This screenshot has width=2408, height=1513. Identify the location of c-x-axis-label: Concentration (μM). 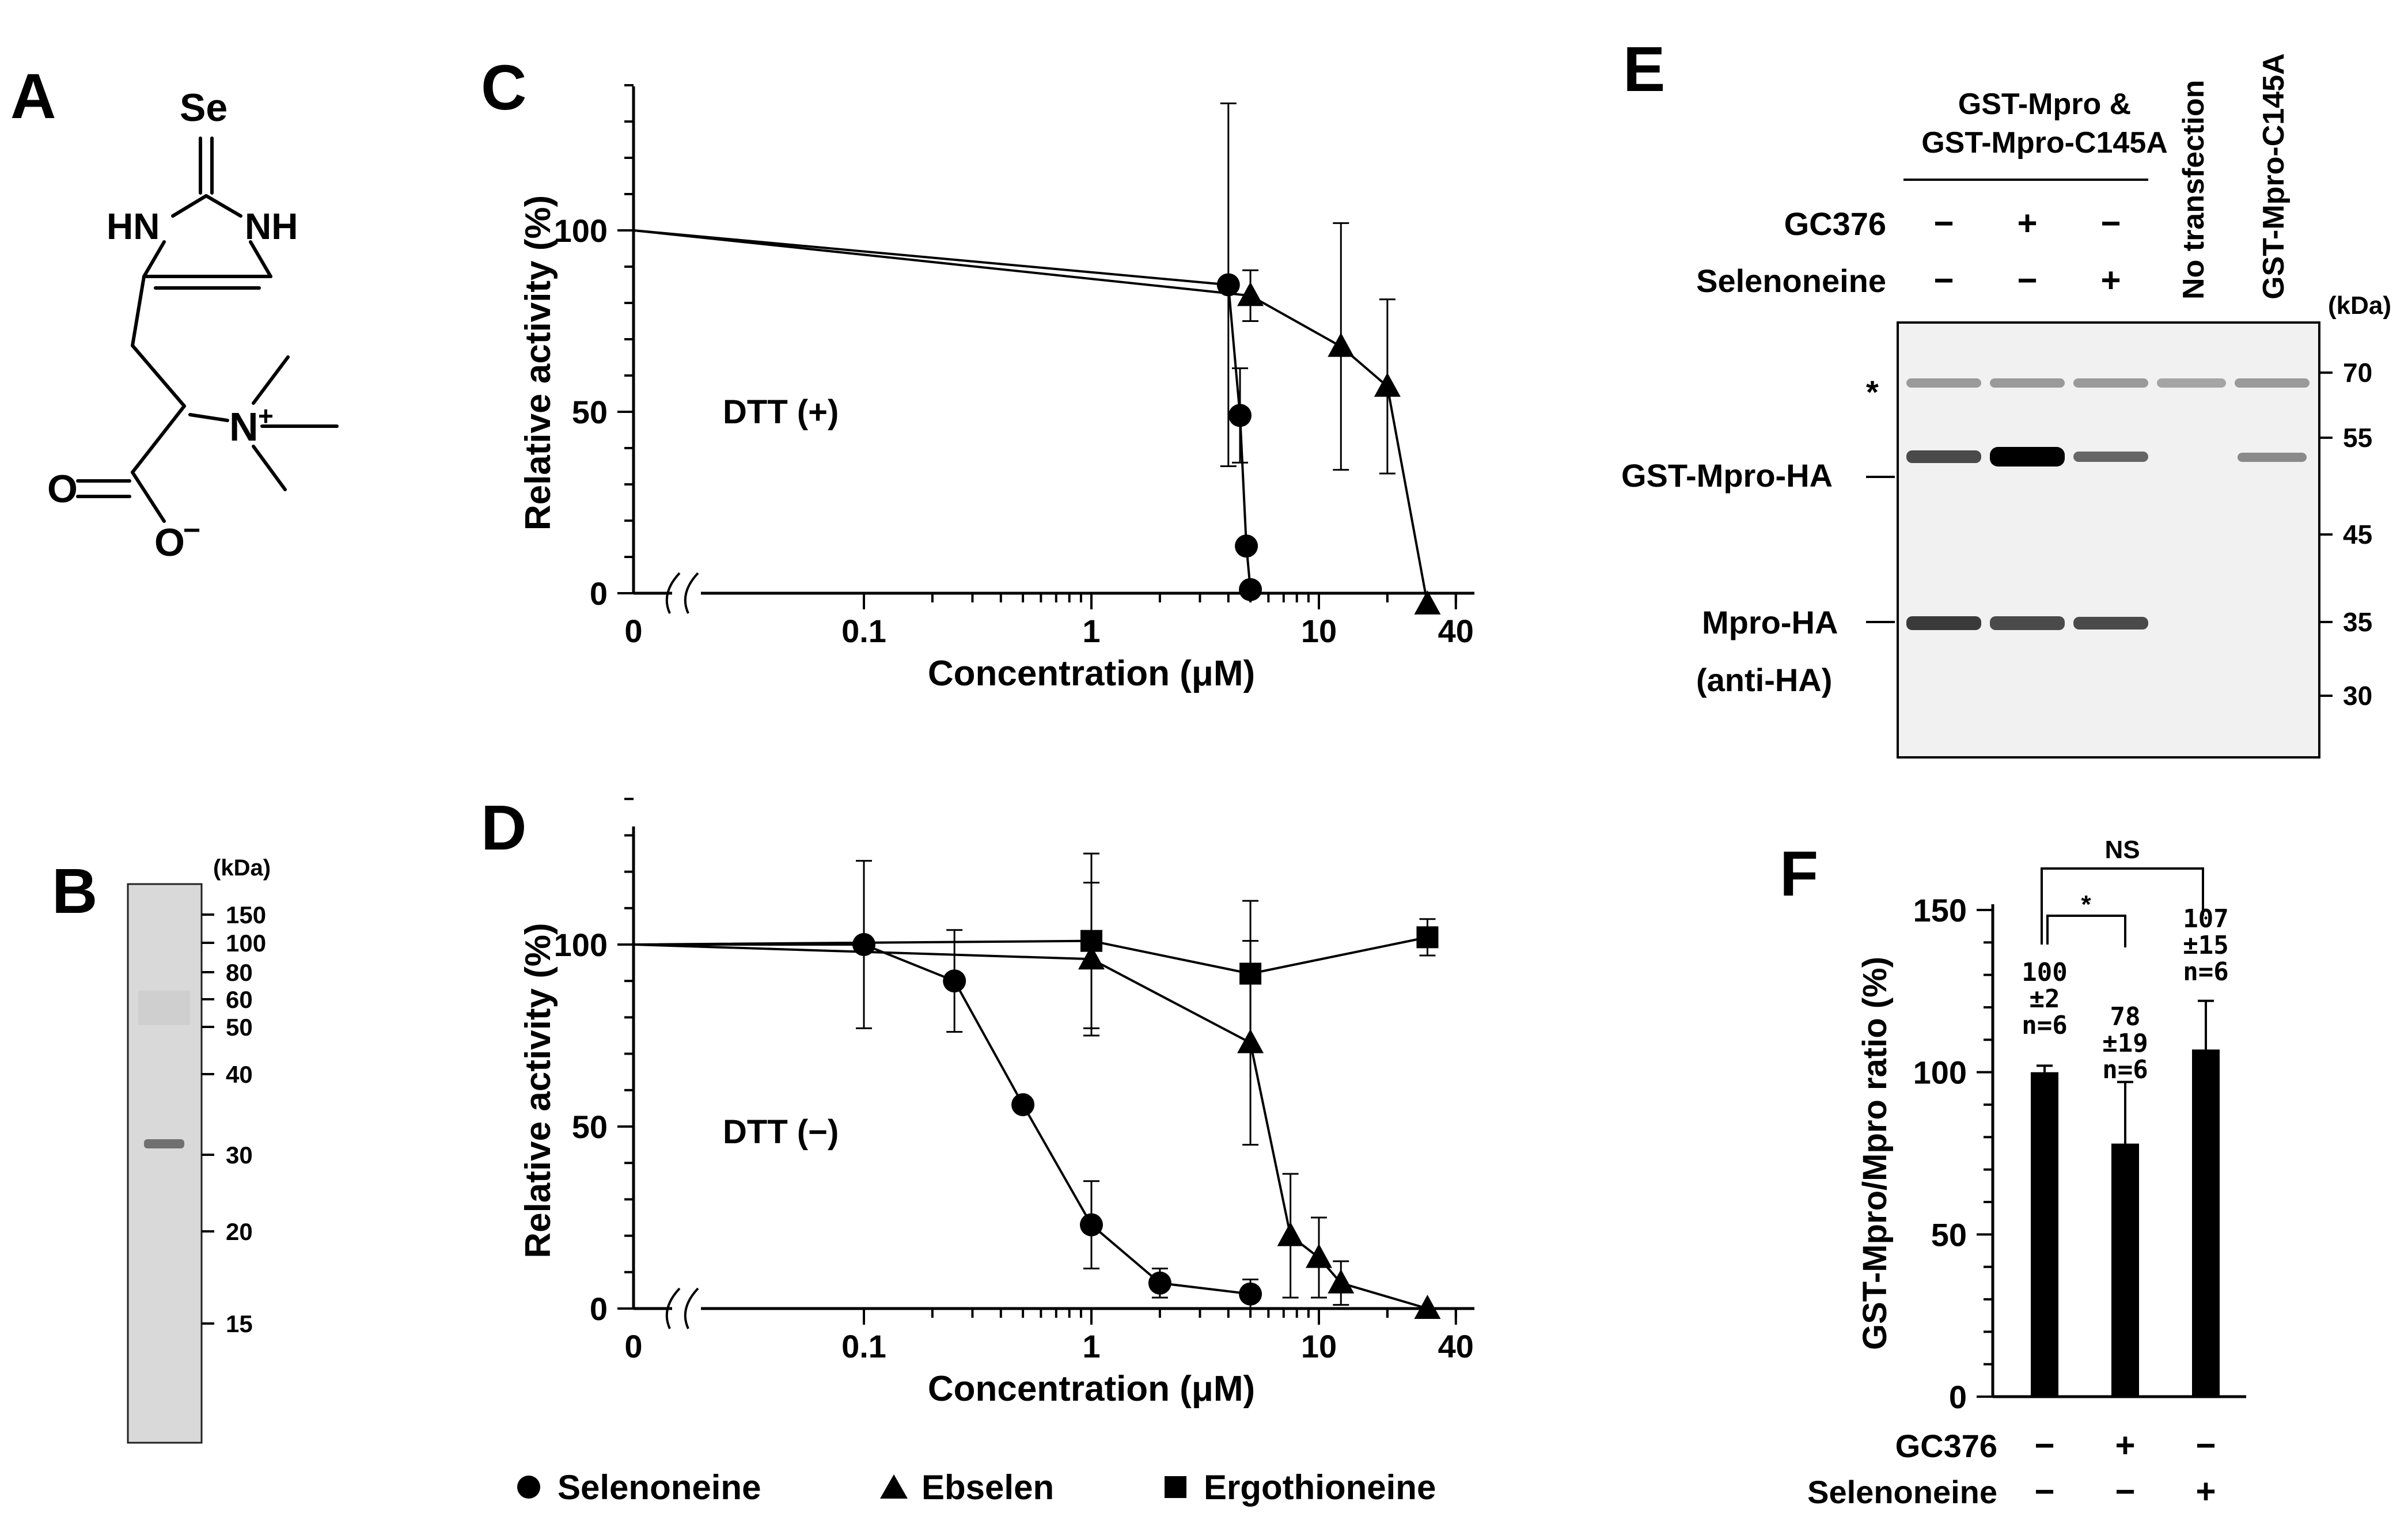
(1091, 674).